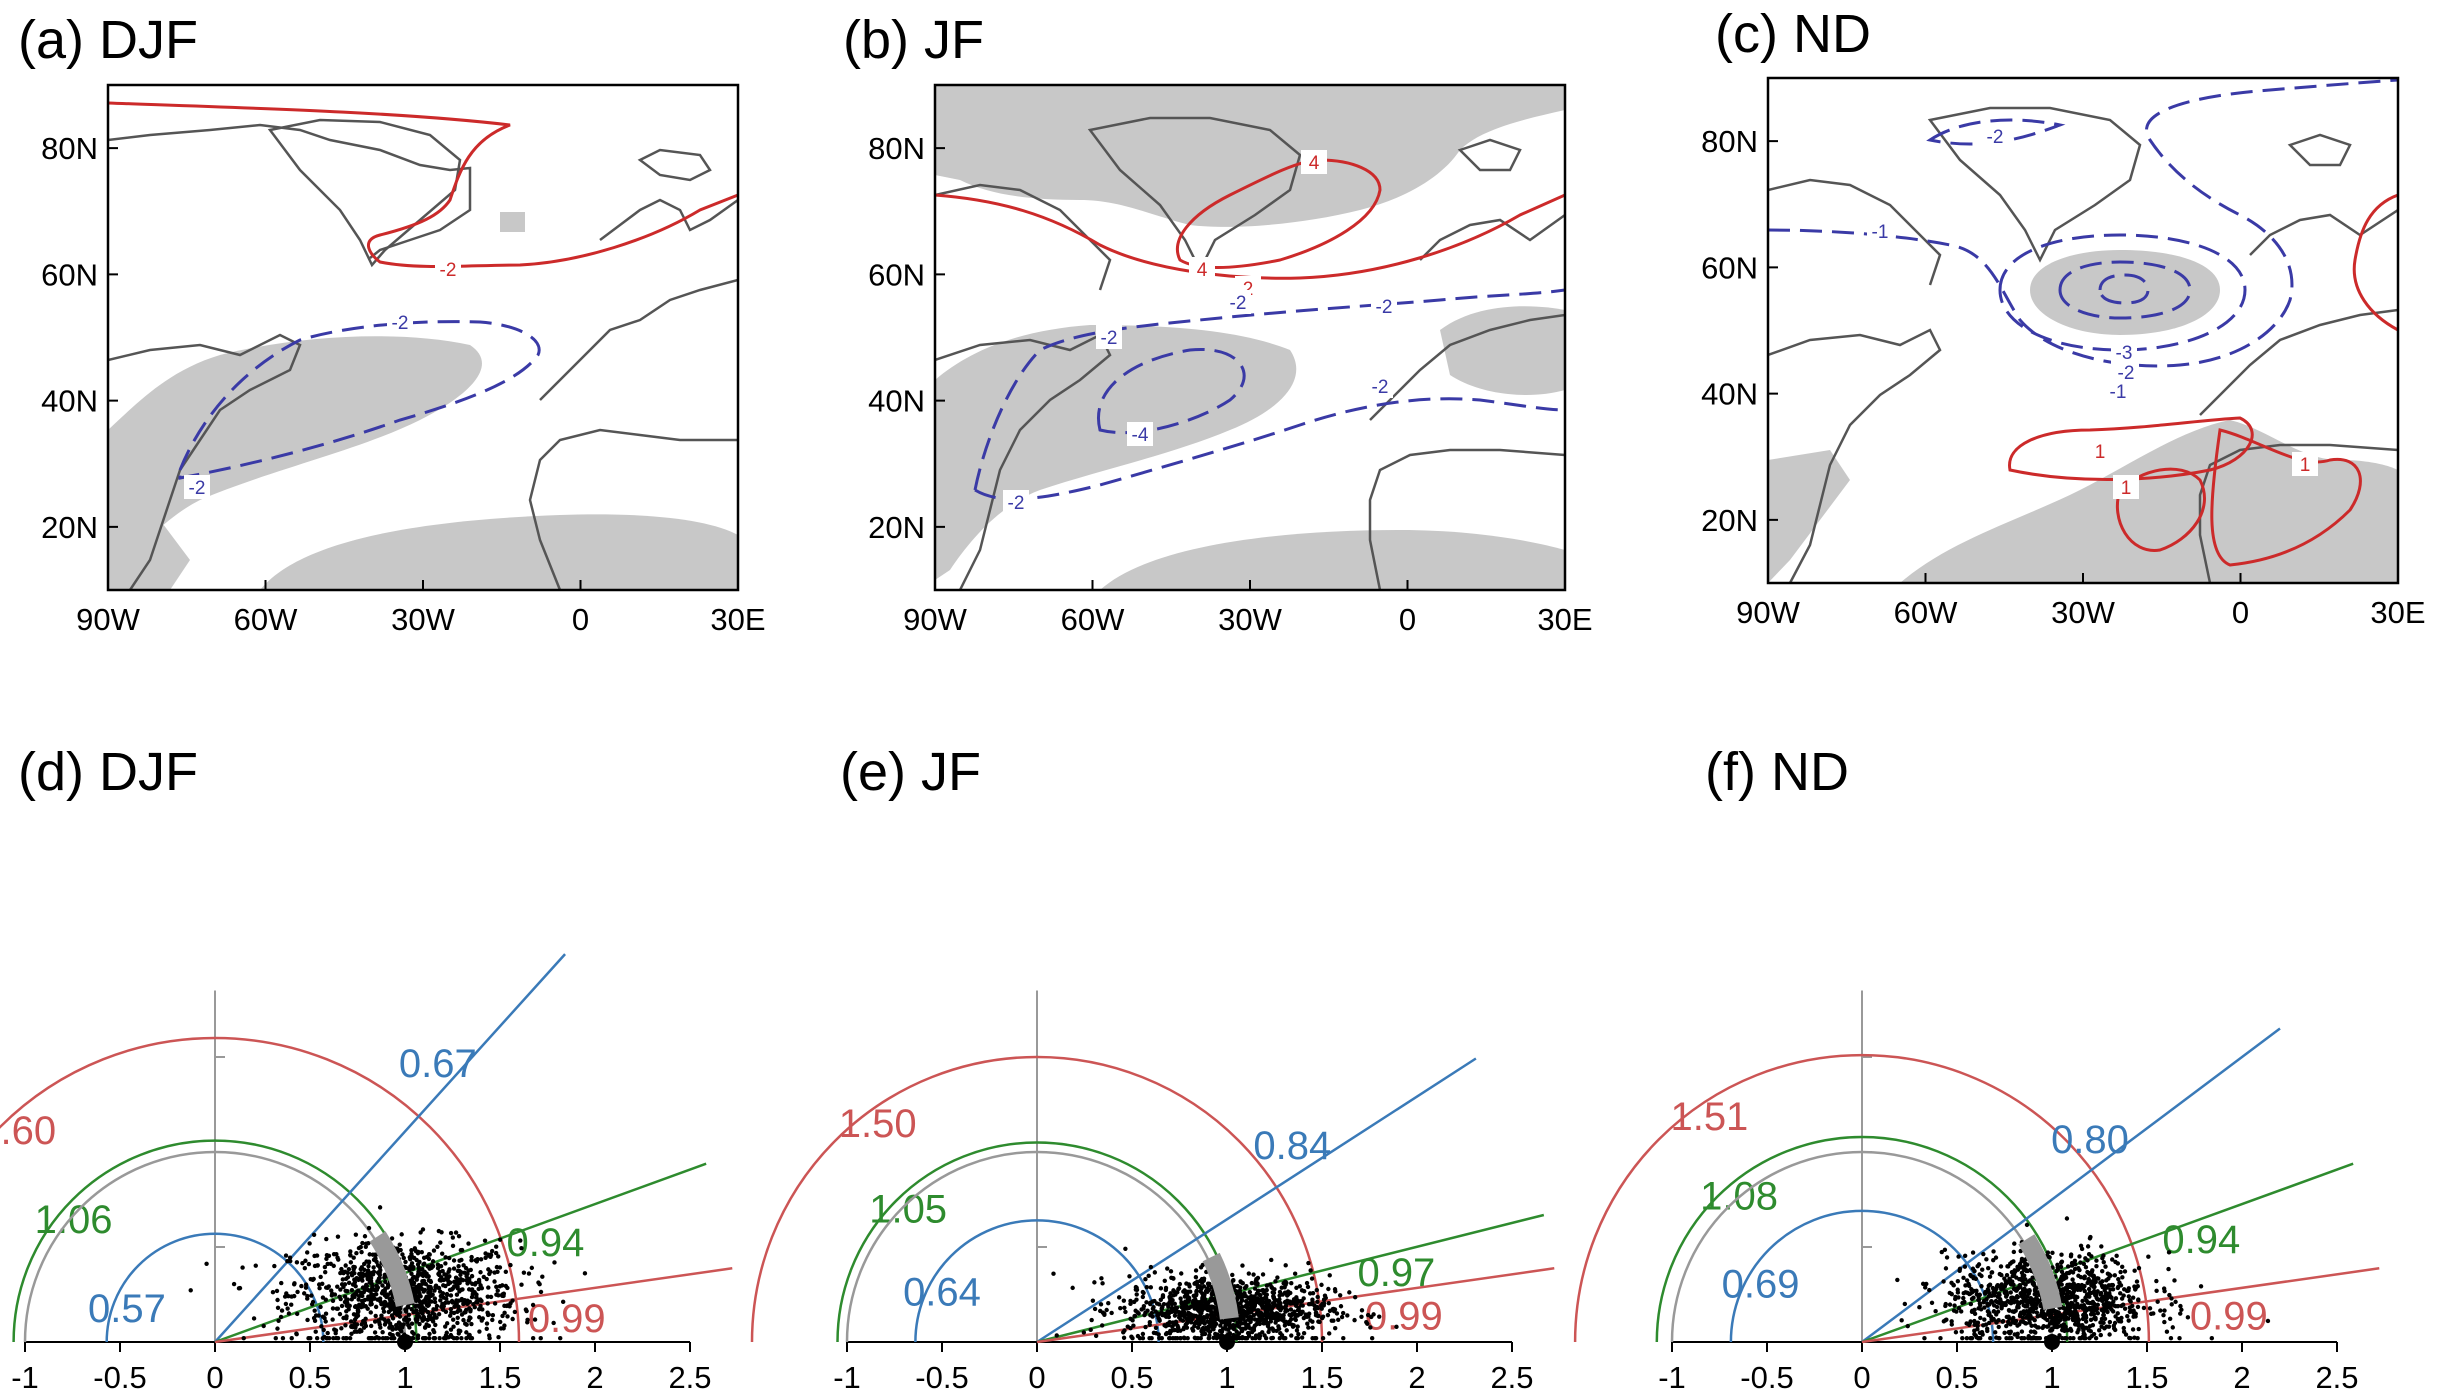  Describe the element at coordinates (2229, 1317) in the screenshot. I see `correlation-label: 0.99` at that location.